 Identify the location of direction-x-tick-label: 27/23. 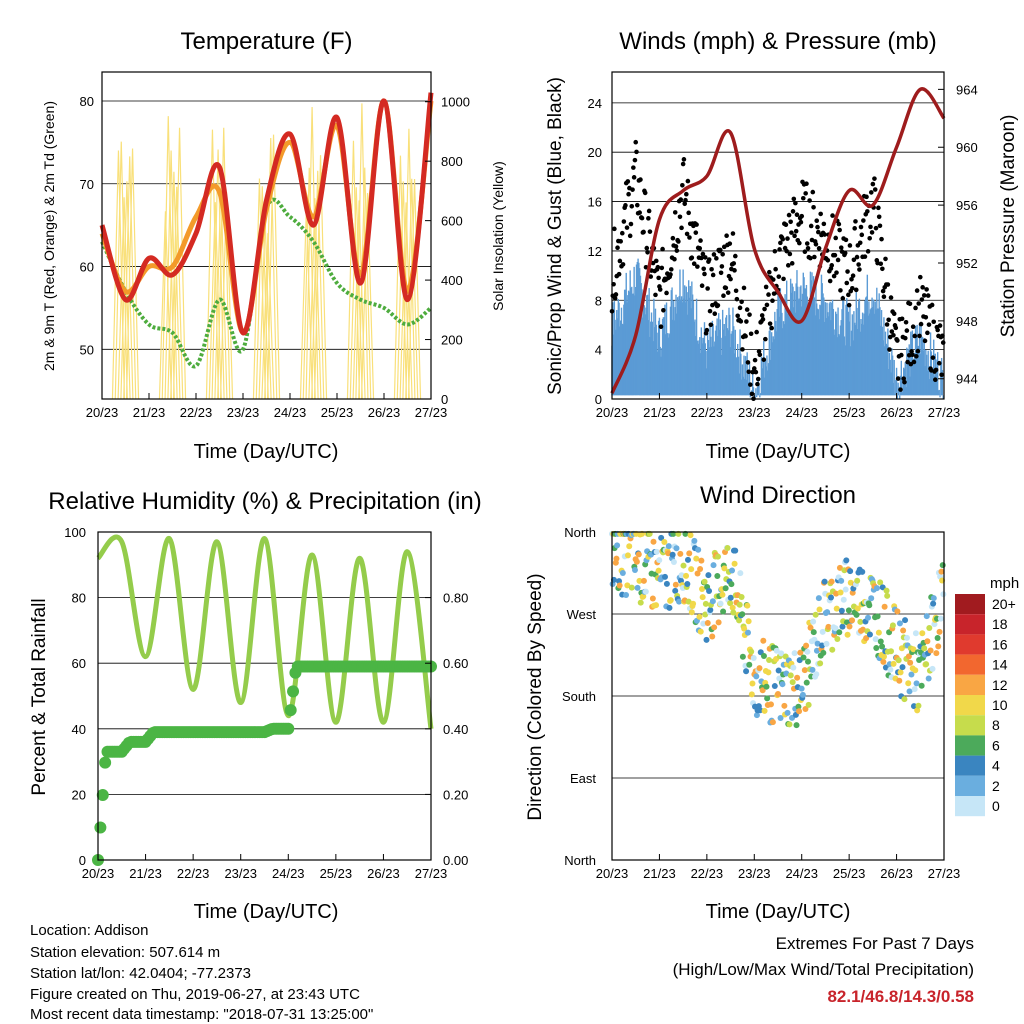
(944, 873).